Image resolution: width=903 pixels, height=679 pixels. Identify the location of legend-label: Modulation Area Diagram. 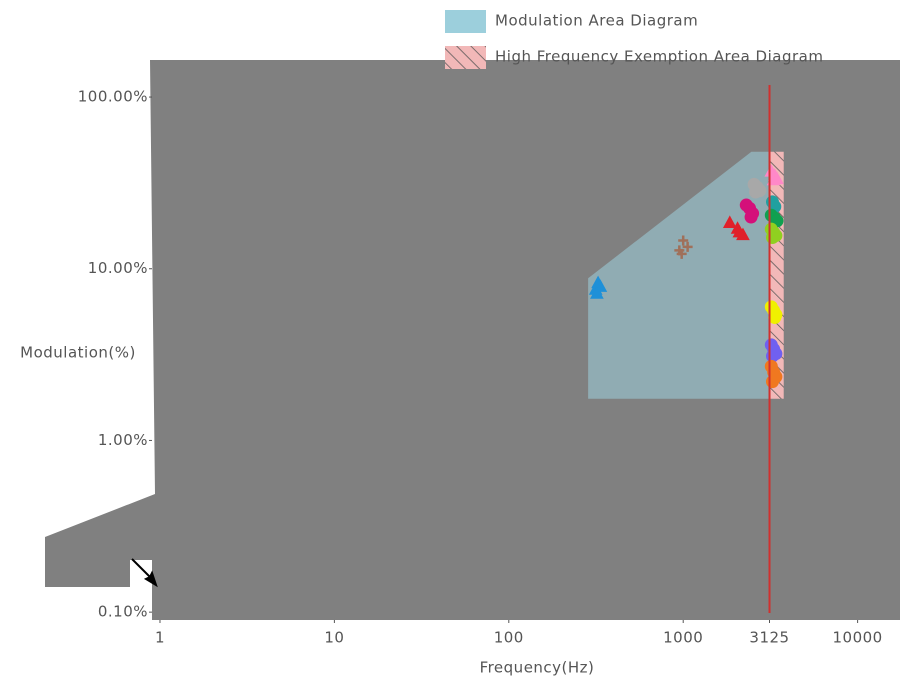
(596, 21).